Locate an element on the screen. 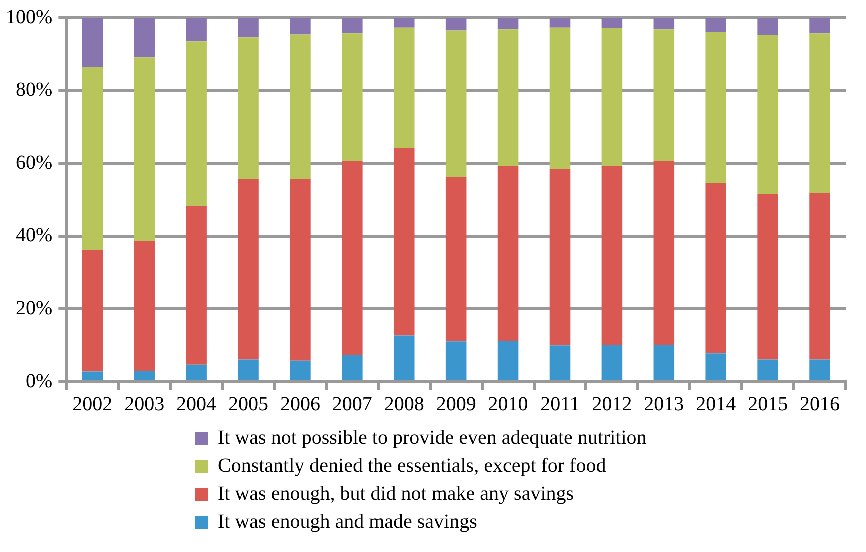  x-tick-label: 2006 is located at coordinates (300, 404).